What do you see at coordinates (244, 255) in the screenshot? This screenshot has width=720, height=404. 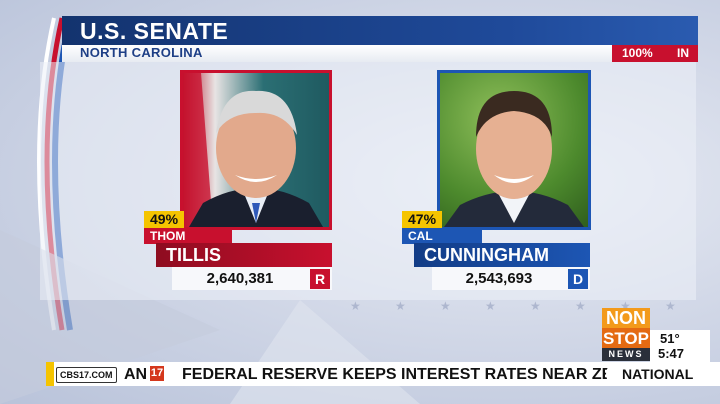 I see `name-bar-tillis` at bounding box center [244, 255].